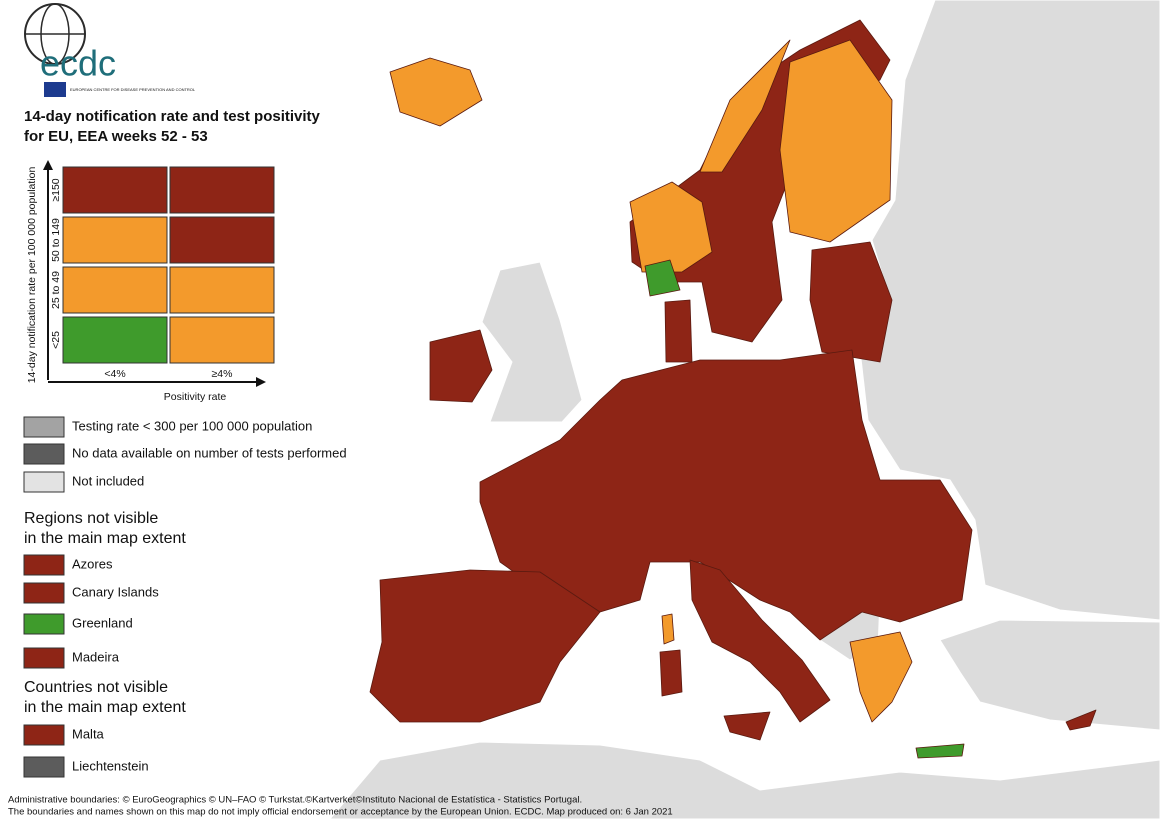 The image size is (1160, 819). Describe the element at coordinates (92, 563) in the screenshot. I see `legend-label: Azores` at that location.